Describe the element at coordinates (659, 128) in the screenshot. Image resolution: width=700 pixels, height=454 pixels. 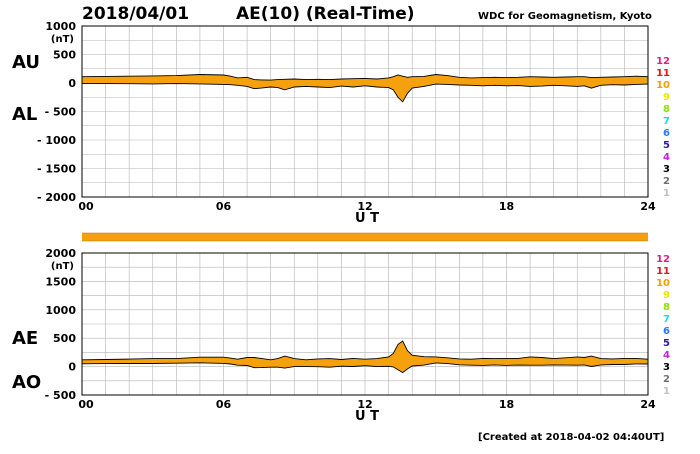
I see `station-legend-top: 12 11 10 9 8 7 6 5 4 3 2 1` at that location.